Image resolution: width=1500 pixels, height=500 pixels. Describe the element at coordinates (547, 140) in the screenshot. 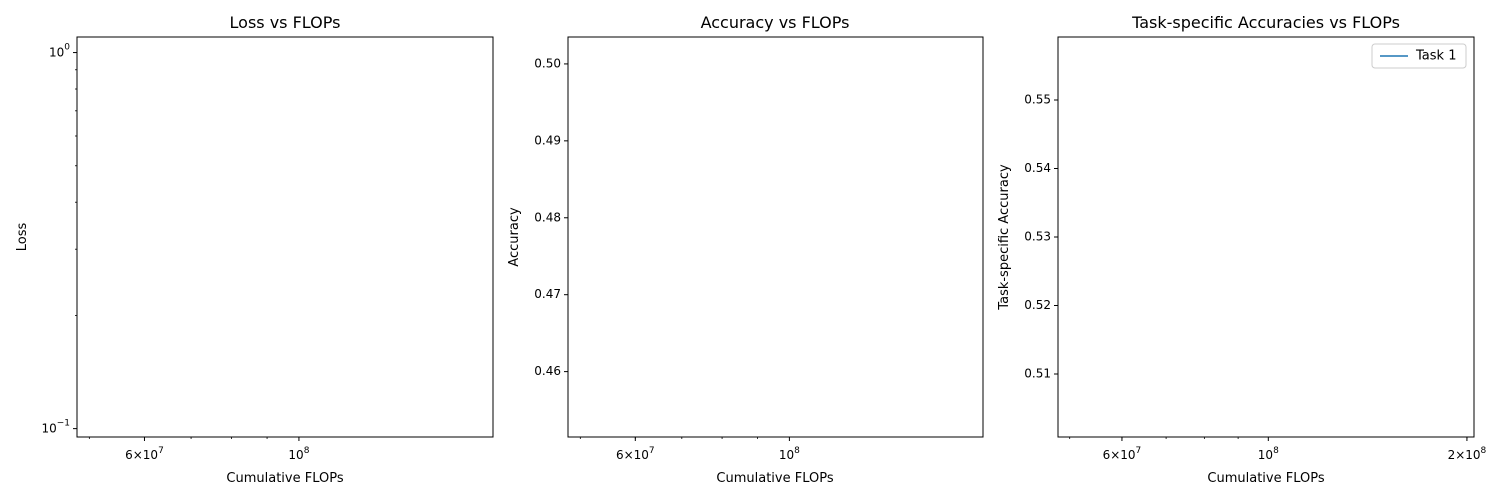

I see `y-tick-label: 0.49` at that location.